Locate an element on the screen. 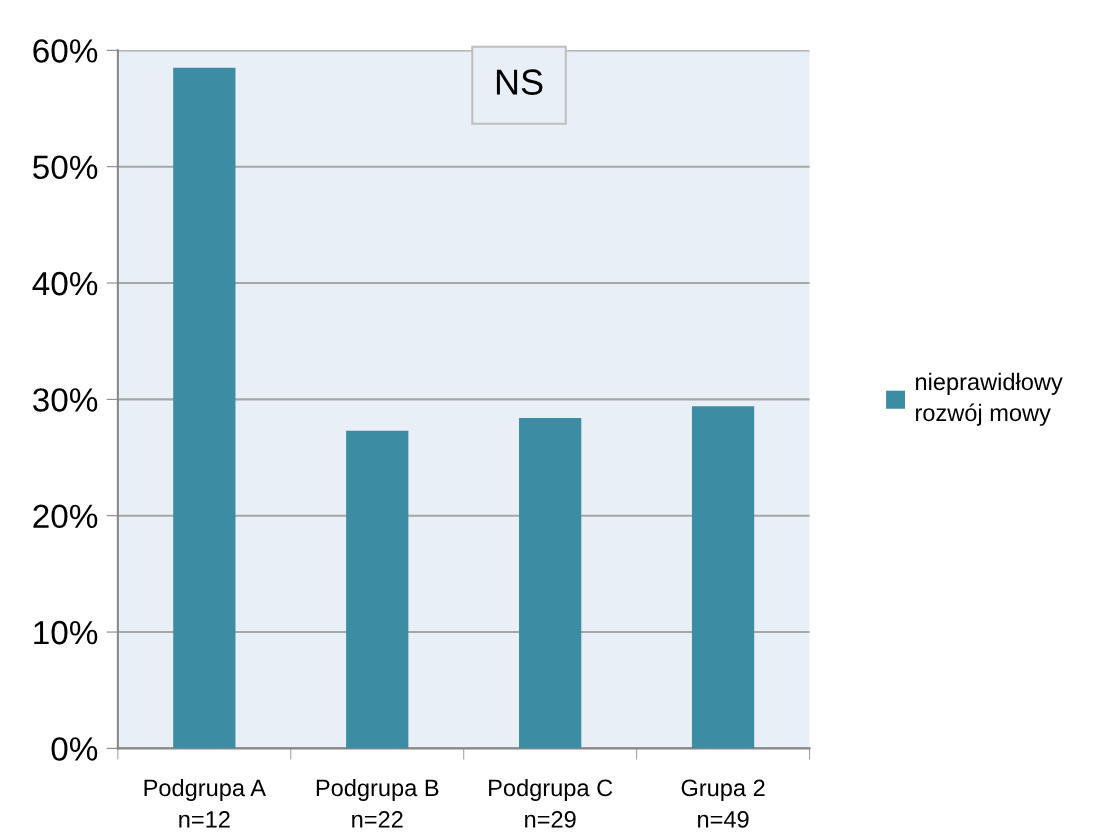 The width and height of the screenshot is (1112, 839). y-tick-label: 0% is located at coordinates (74, 749).